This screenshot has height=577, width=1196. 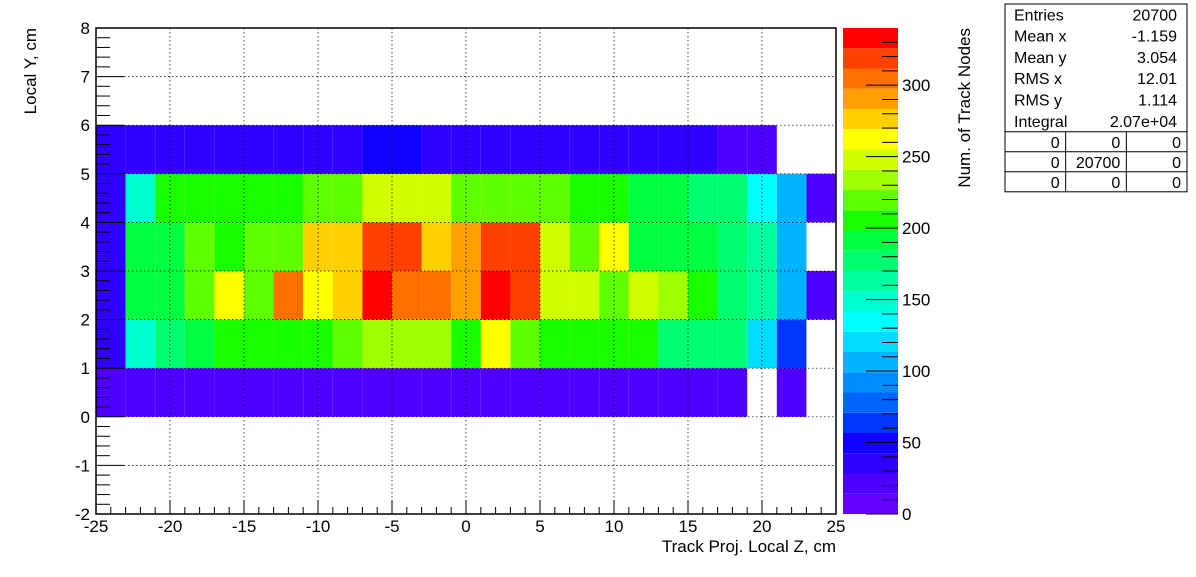 I want to click on z-tick-label: 200, so click(x=916, y=228).